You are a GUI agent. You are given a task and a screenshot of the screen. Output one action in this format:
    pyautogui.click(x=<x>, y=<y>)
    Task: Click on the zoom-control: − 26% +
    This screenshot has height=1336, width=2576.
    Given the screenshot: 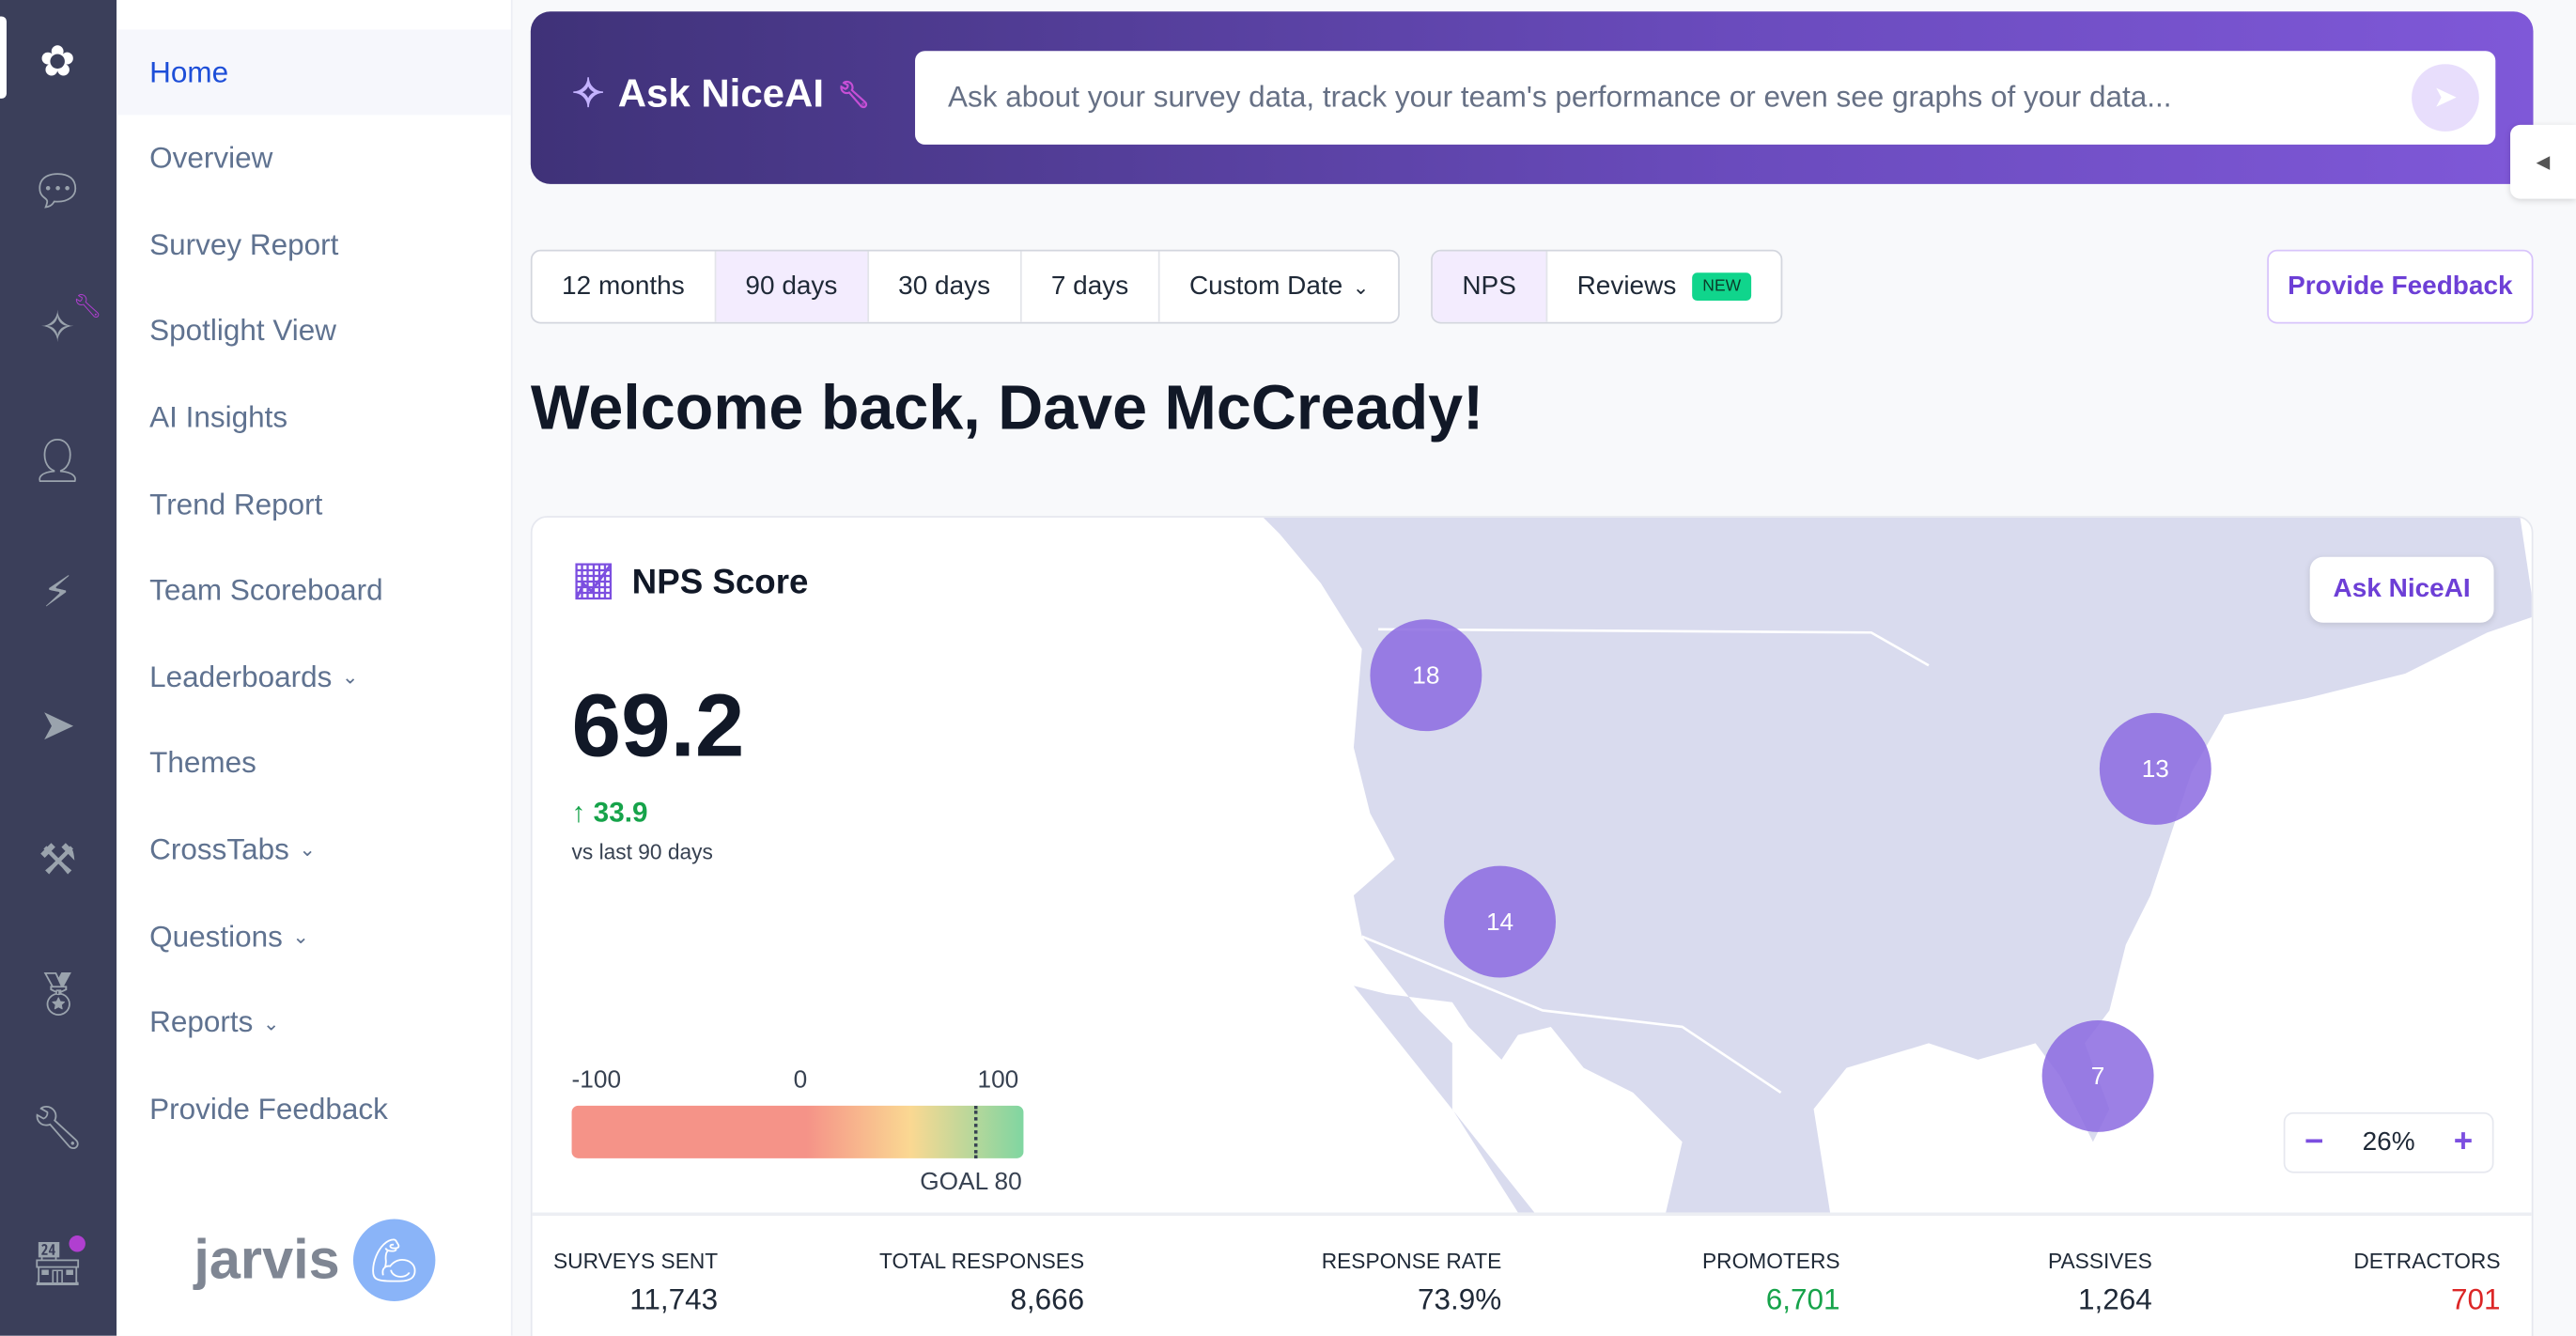 What is the action you would take?
    pyautogui.click(x=2388, y=1142)
    